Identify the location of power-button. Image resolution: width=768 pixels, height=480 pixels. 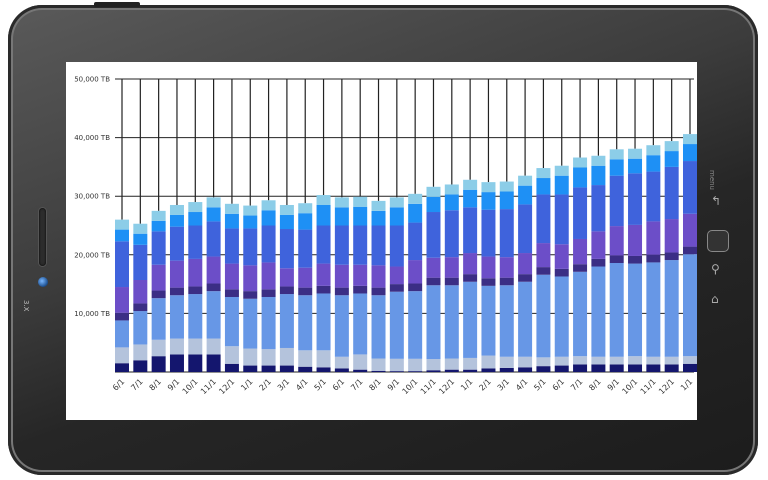
(117, 4).